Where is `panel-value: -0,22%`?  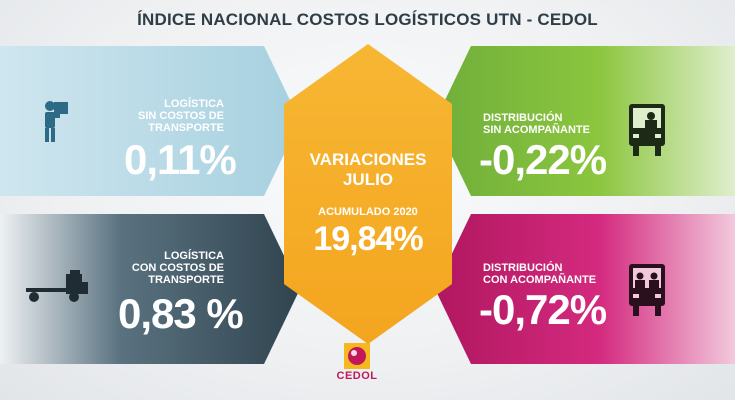 panel-value: -0,22% is located at coordinates (543, 159).